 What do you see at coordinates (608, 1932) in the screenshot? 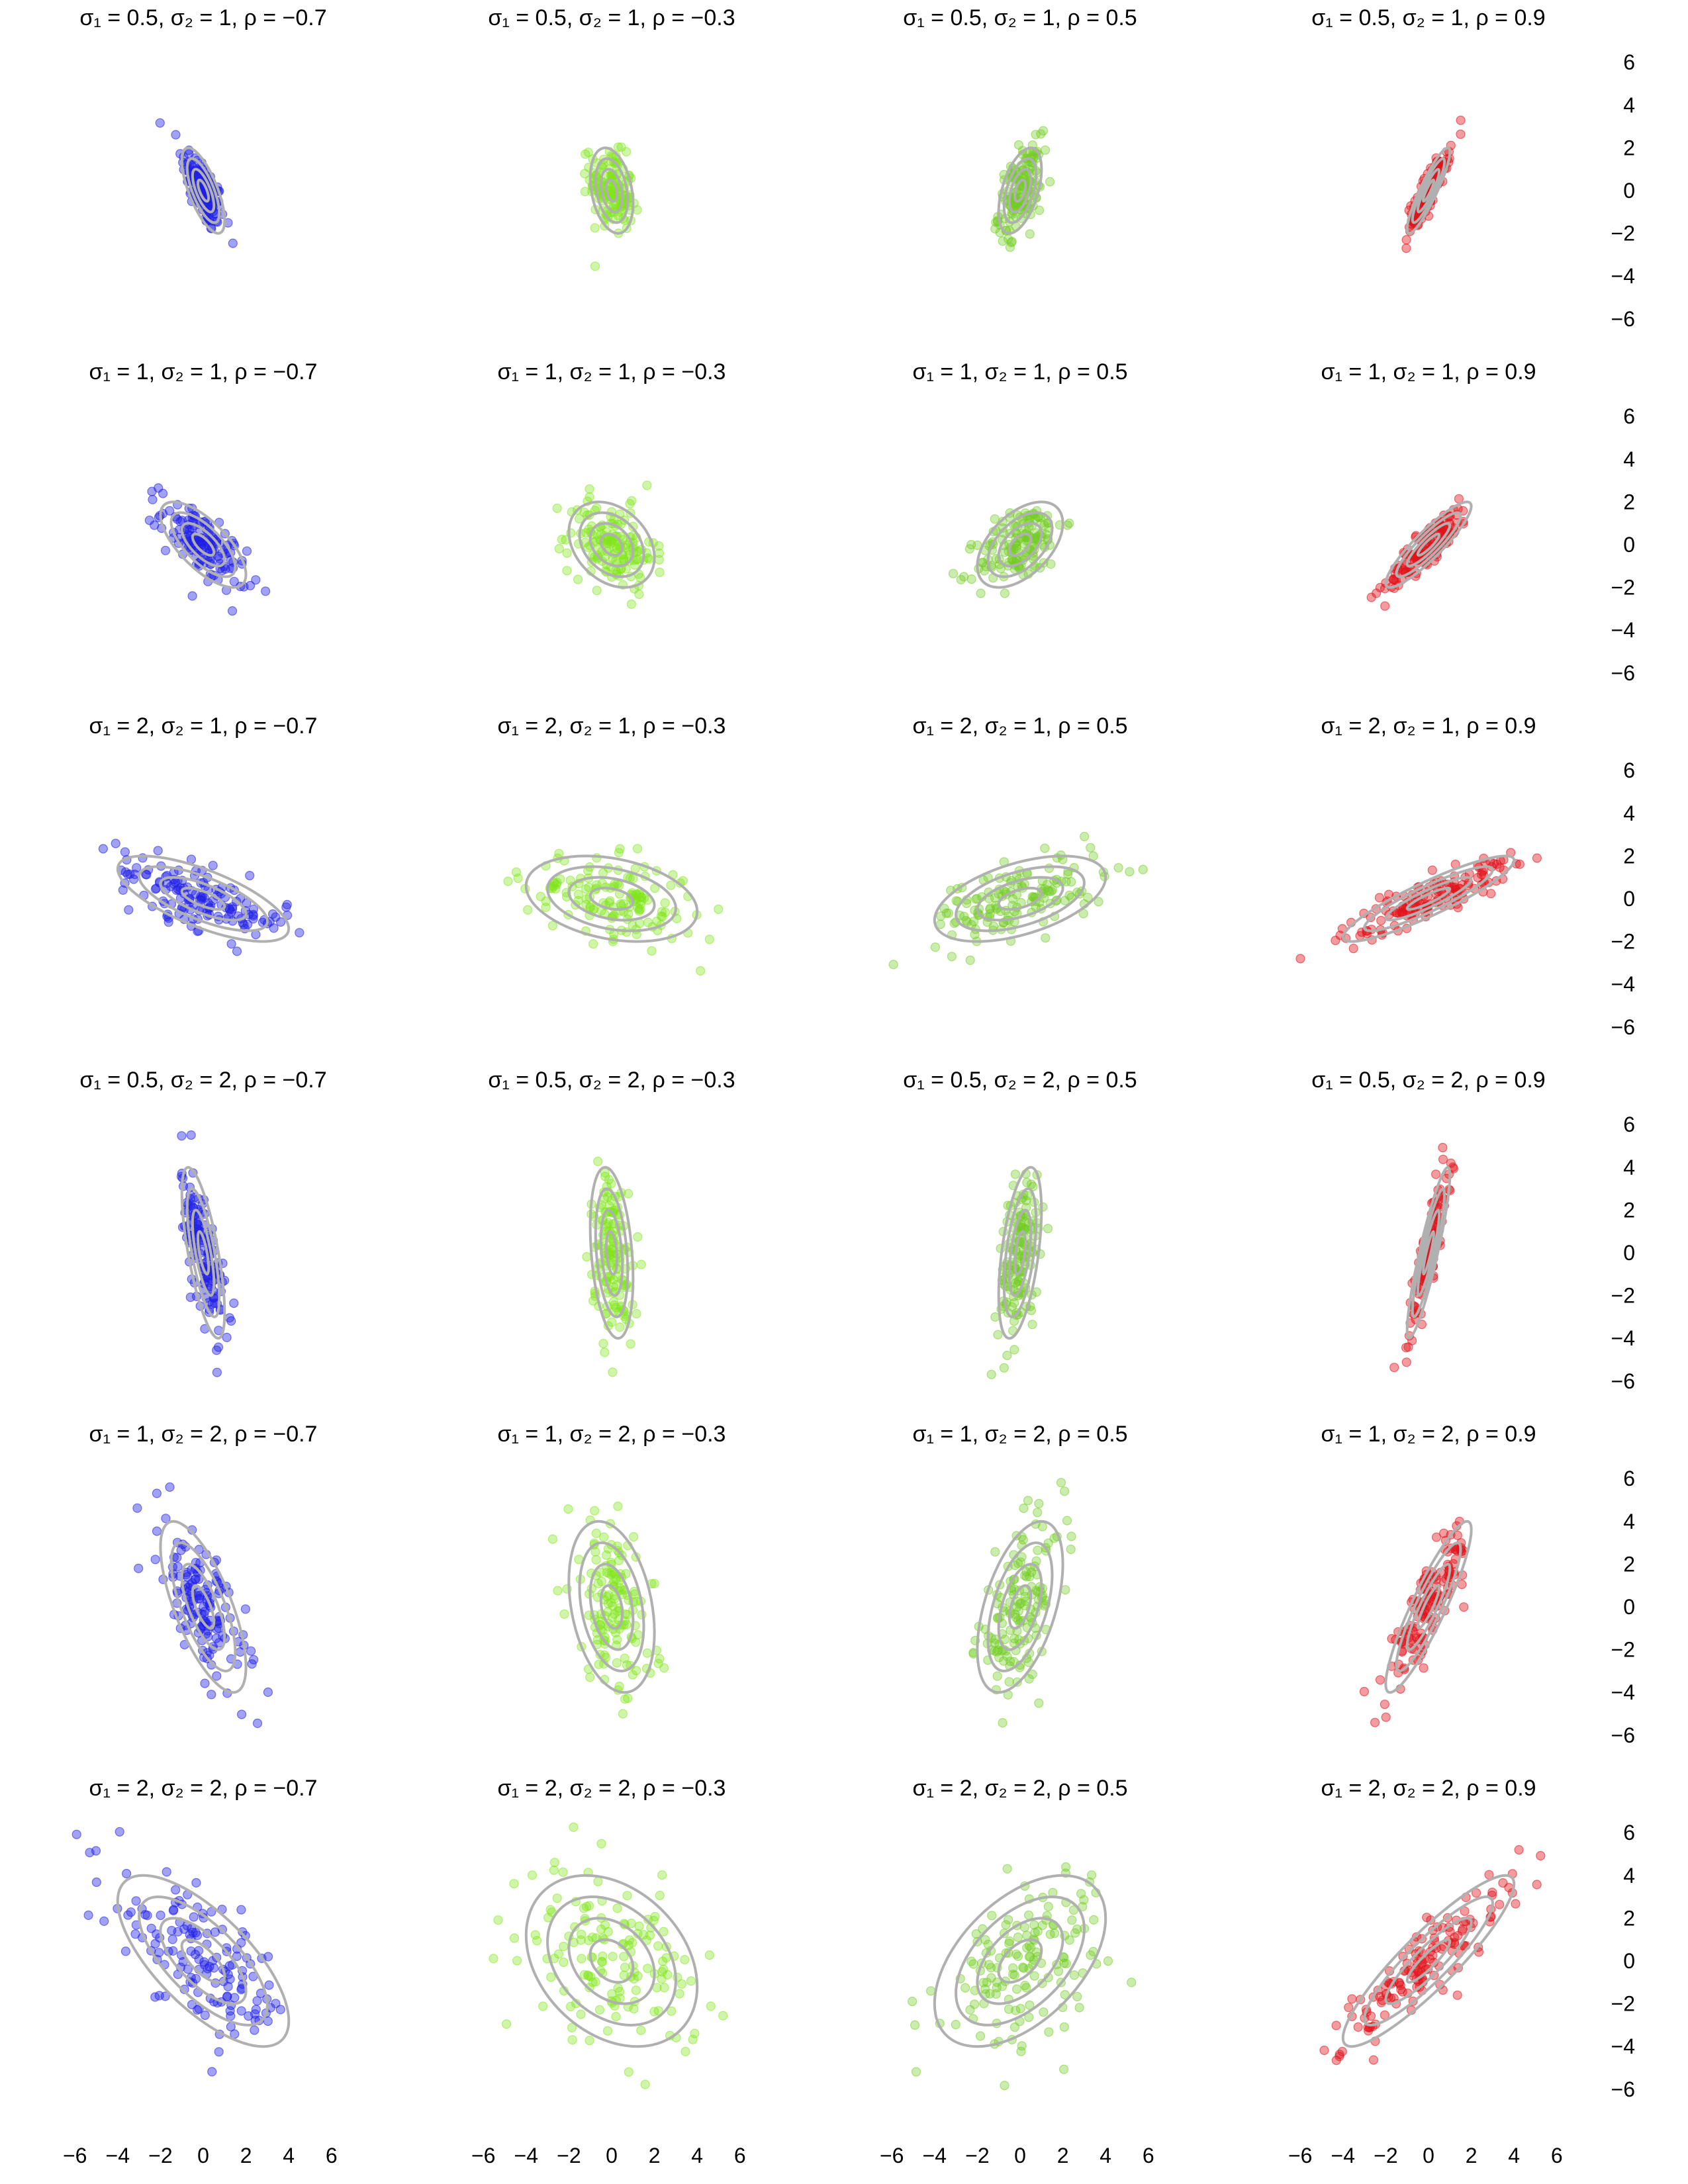
I see `panel-r6-c2: σ₁ = 2, σ₂ = 2, ρ = −0.3` at bounding box center [608, 1932].